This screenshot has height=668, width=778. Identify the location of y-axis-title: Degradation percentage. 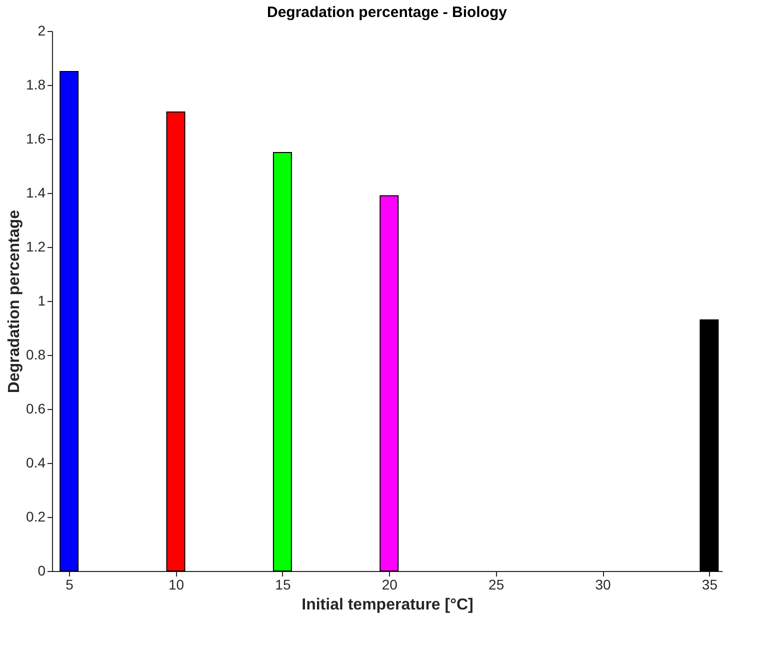
(15, 302).